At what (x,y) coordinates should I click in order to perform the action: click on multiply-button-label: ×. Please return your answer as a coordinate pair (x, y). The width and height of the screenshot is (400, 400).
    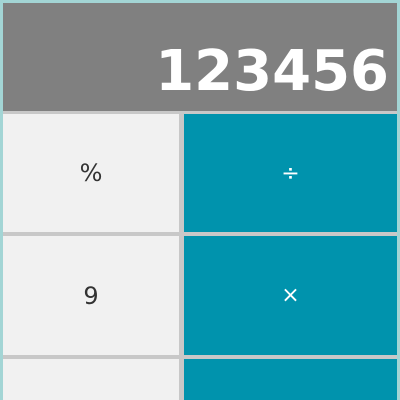
    Looking at the image, I should click on (290, 295).